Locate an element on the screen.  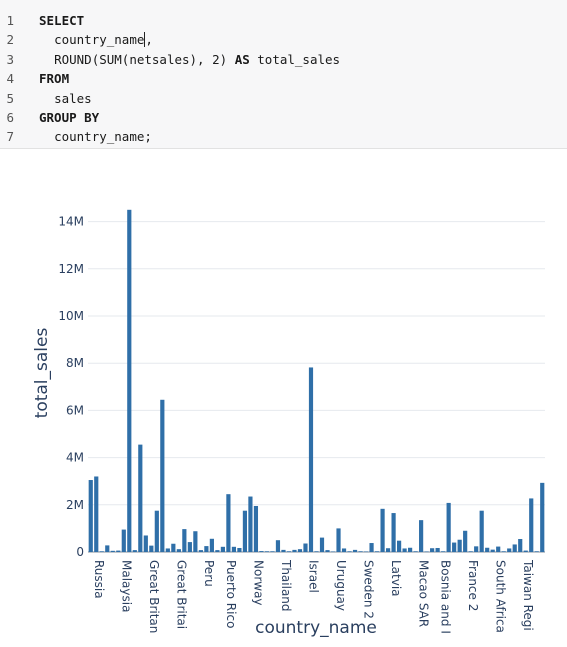
code-line: 6 GROUP BY is located at coordinates (283, 117).